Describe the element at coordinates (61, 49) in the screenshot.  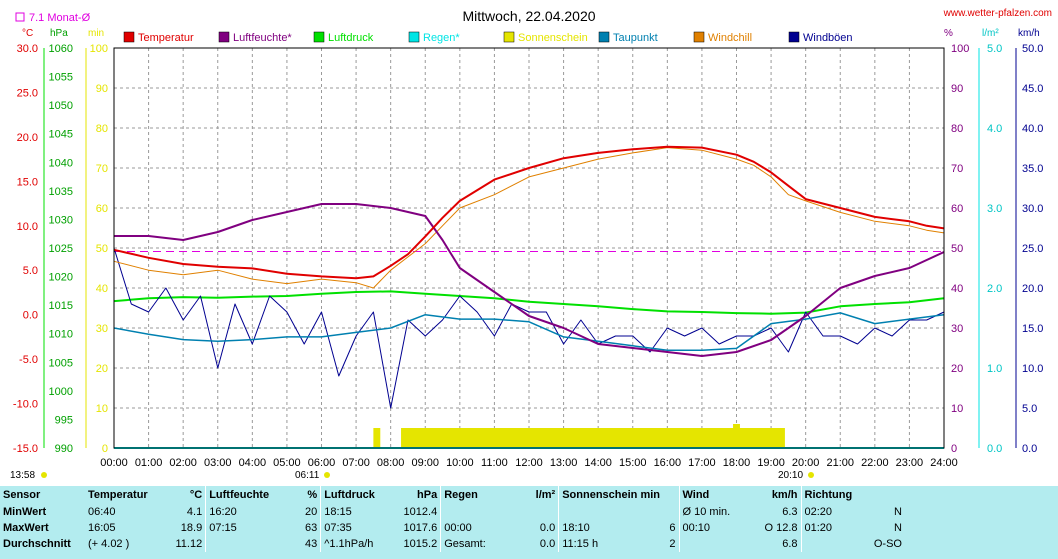
I see `press-tick-label: 1060` at that location.